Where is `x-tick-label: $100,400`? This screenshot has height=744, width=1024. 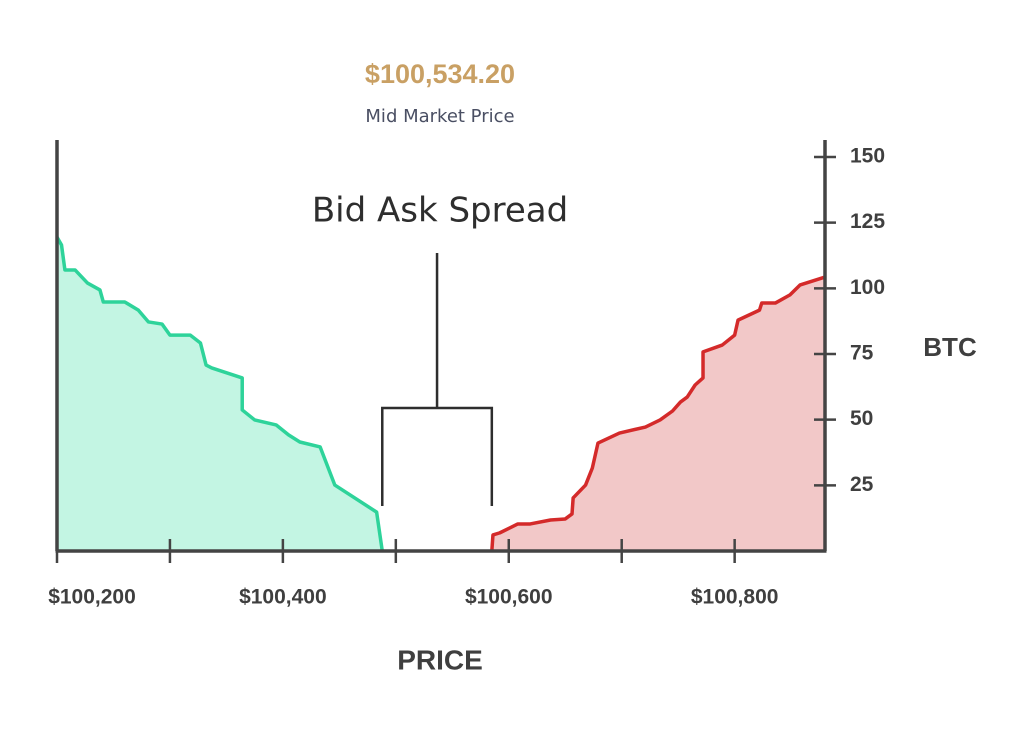 x-tick-label: $100,400 is located at coordinates (283, 597).